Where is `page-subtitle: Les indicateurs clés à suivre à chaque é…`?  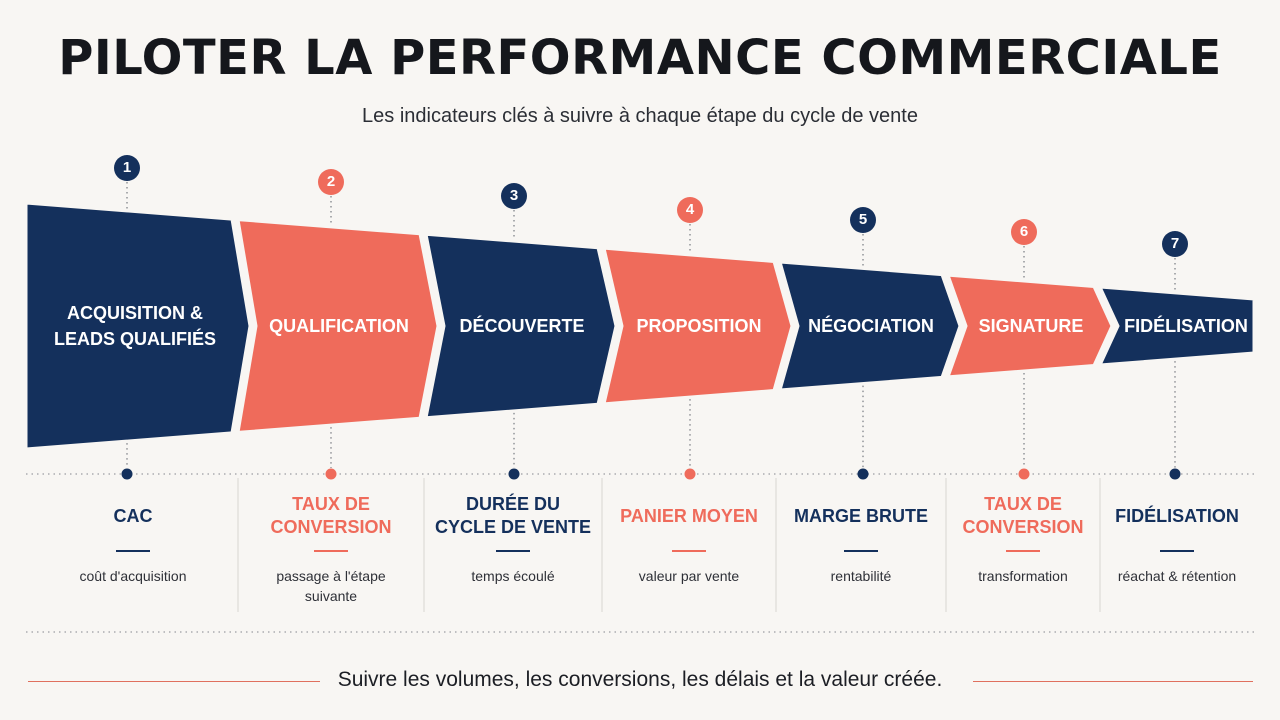
page-subtitle: Les indicateurs clés à suivre à chaque é… is located at coordinates (640, 116).